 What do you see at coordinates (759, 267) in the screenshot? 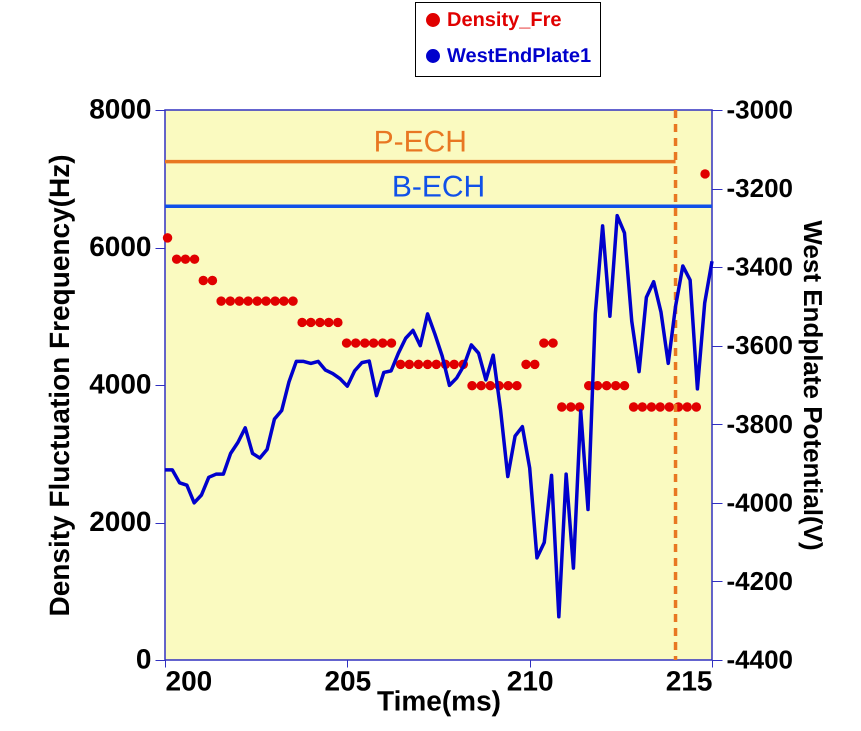
I see `y2-tick-label: -3400` at bounding box center [759, 267].